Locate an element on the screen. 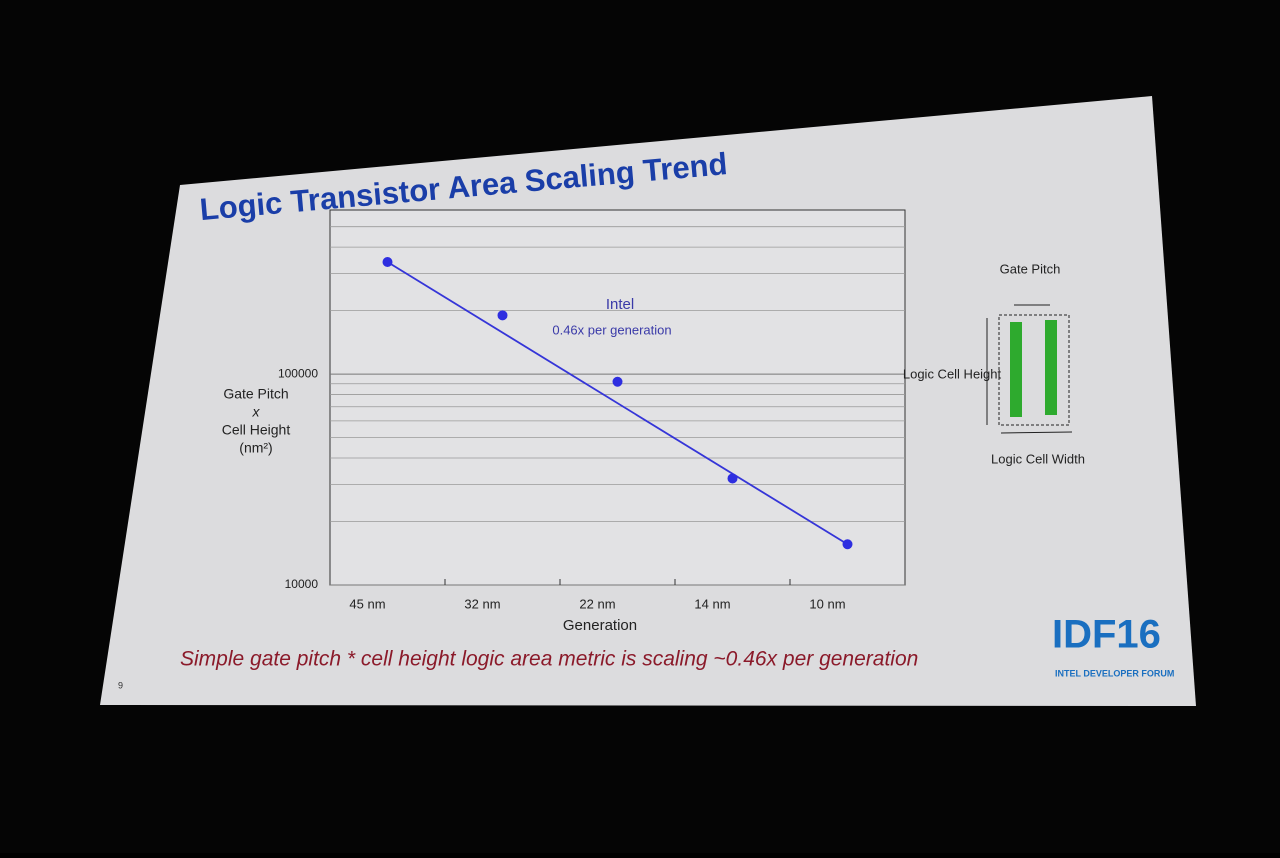  x-tick-label: 14 nm is located at coordinates (712, 603).